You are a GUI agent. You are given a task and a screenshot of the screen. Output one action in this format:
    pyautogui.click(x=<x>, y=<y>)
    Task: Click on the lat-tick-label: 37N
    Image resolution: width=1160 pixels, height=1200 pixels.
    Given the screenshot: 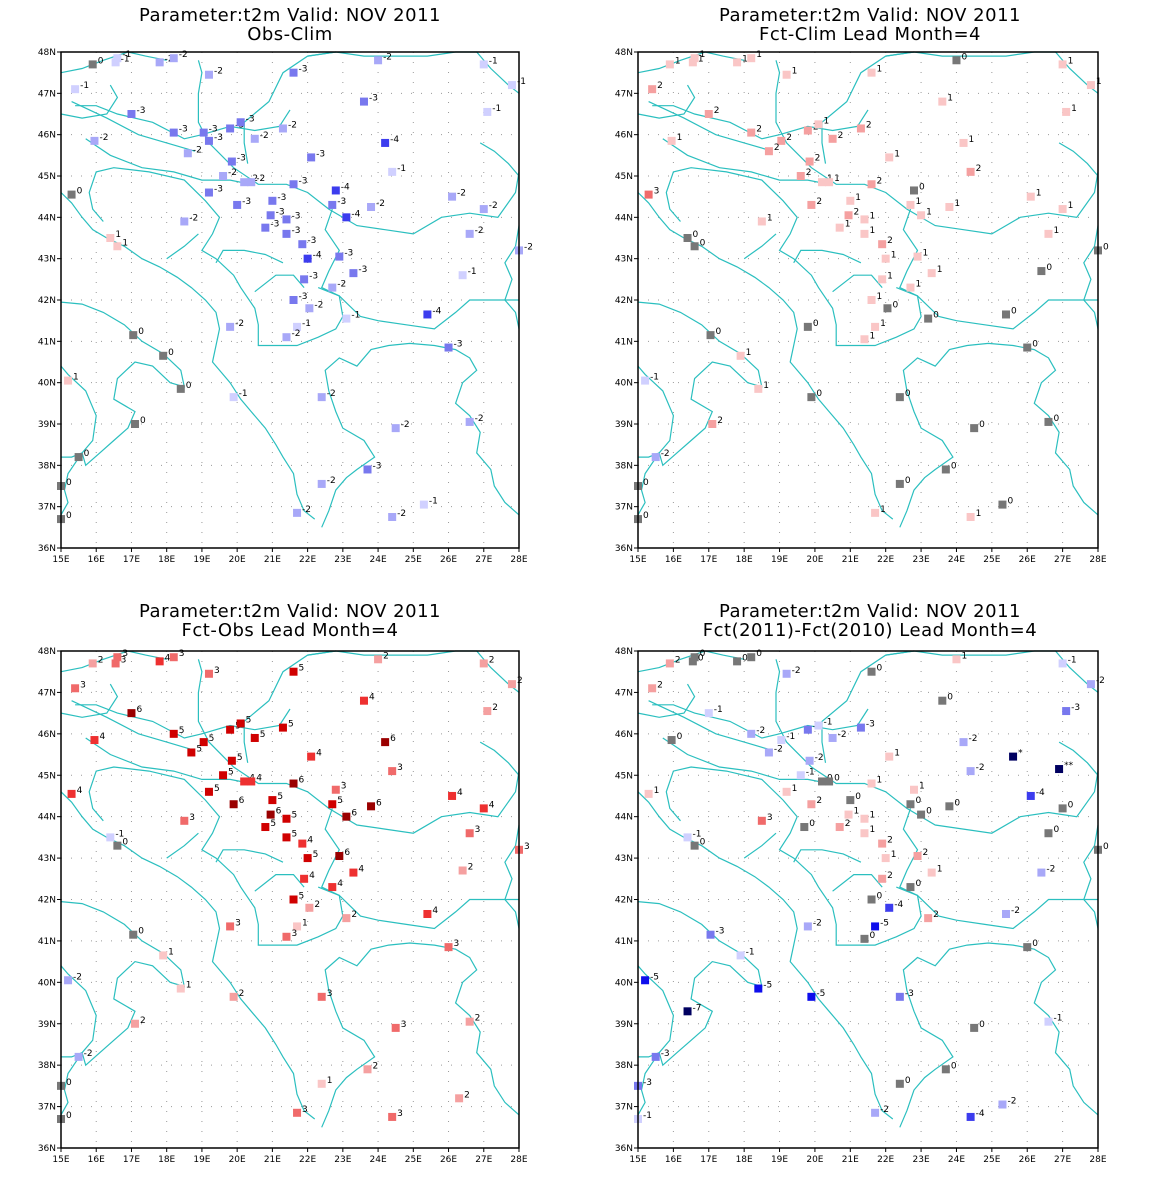 What is the action you would take?
    pyautogui.click(x=624, y=508)
    